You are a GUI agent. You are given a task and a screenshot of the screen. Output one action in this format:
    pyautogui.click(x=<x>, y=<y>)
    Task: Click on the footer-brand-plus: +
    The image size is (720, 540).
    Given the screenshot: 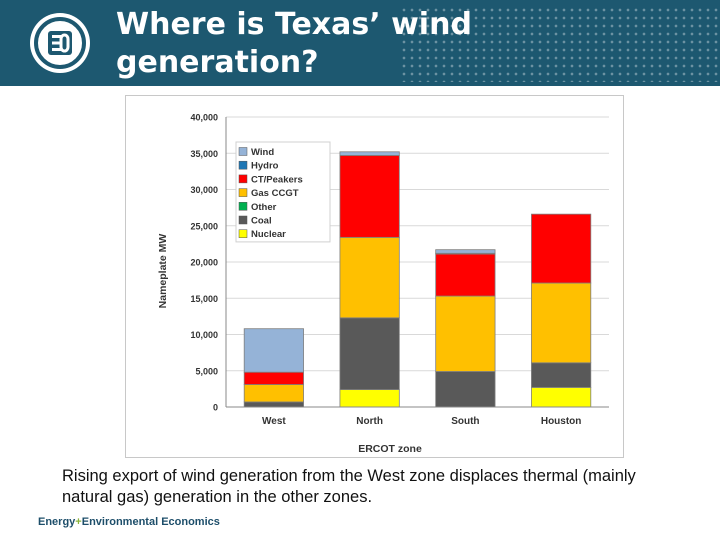 What is the action you would take?
    pyautogui.click(x=78, y=522)
    